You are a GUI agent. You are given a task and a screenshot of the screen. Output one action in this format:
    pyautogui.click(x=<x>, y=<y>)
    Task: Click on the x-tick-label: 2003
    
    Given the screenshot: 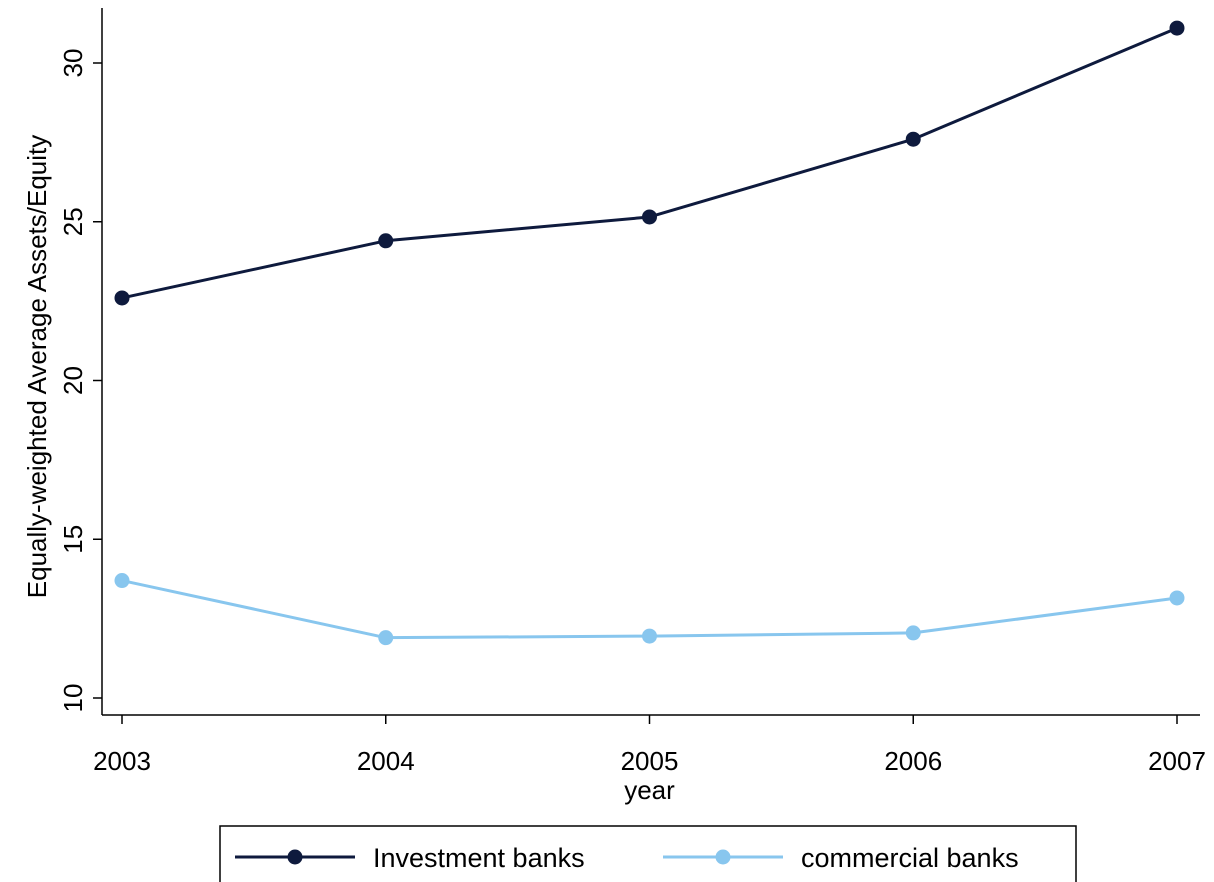 What is the action you would take?
    pyautogui.click(x=122, y=761)
    